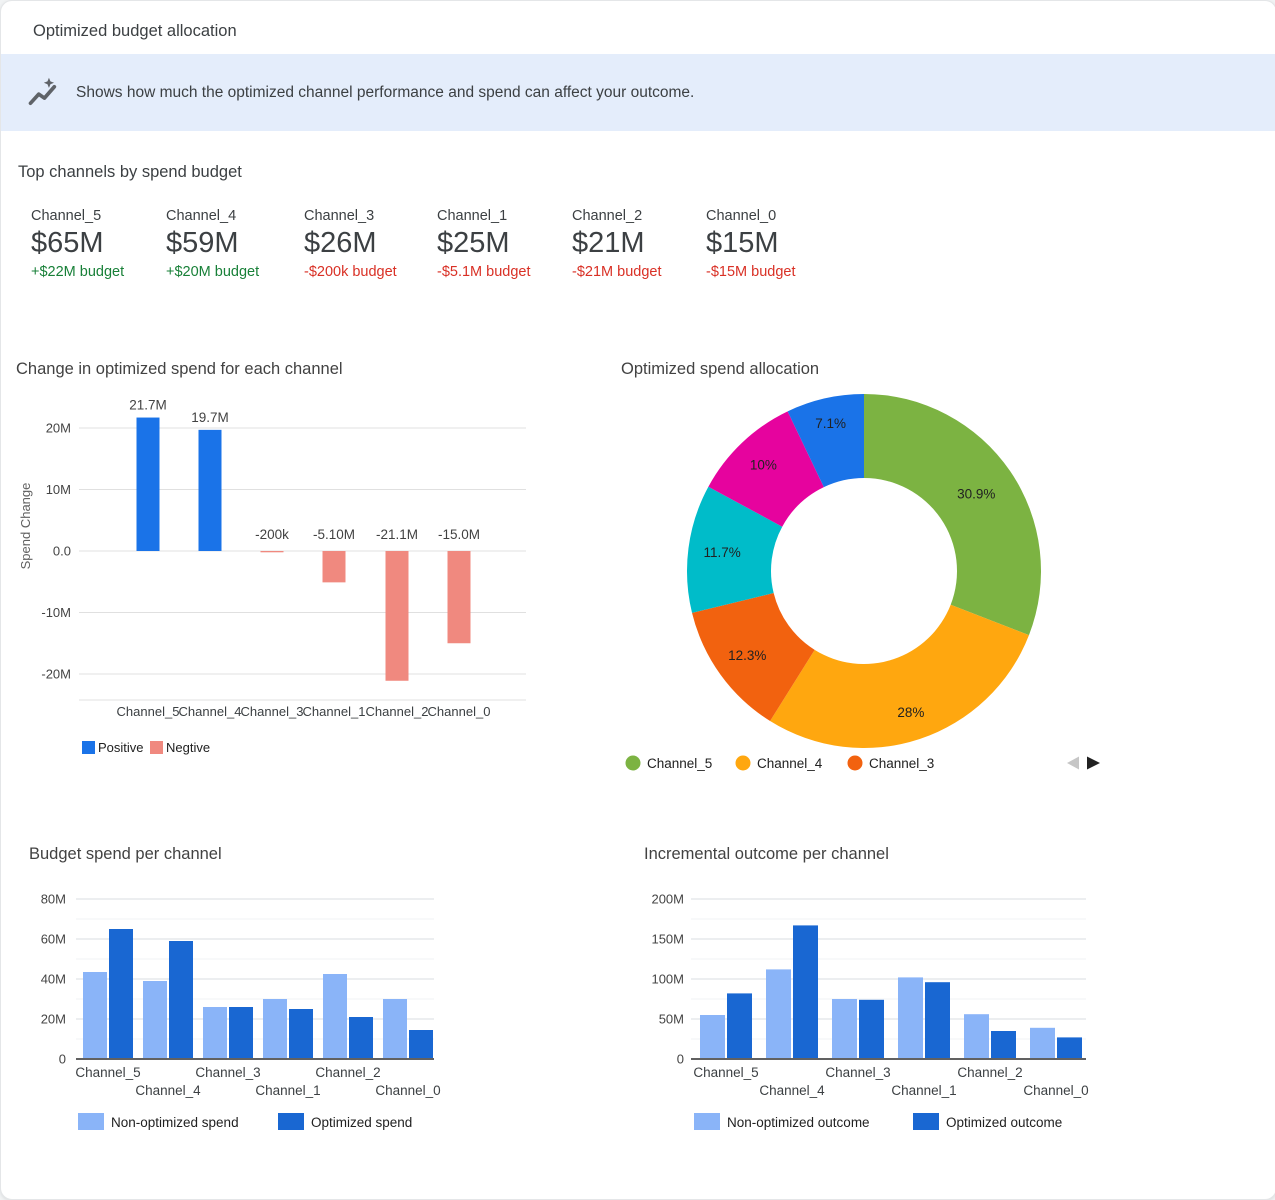 The width and height of the screenshot is (1275, 1200). Describe the element at coordinates (202, 243) in the screenshot. I see `channel-spend-value: $59M` at that location.